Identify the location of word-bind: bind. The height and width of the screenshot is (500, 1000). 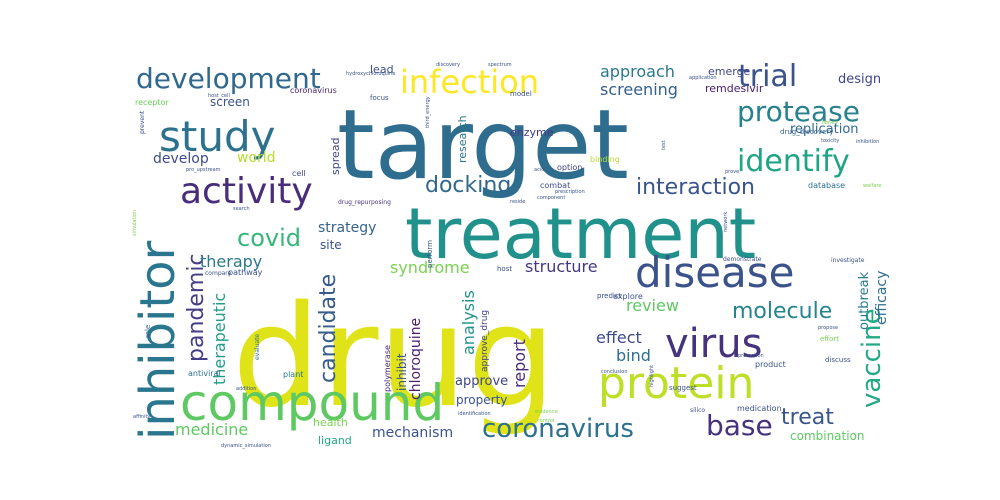
(633, 355).